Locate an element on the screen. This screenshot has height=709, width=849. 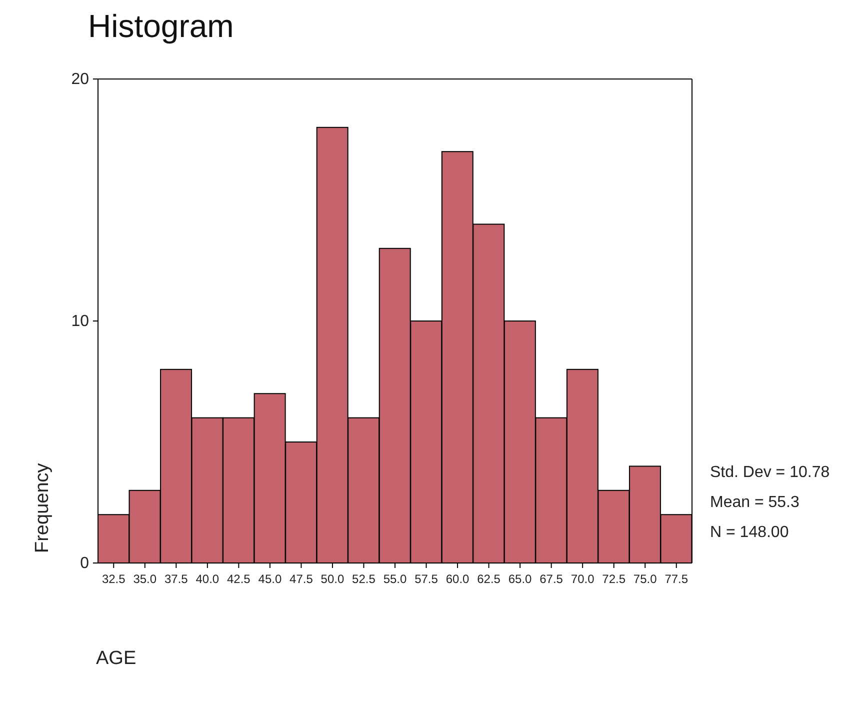
x-tick-label: 57.5 is located at coordinates (426, 579).